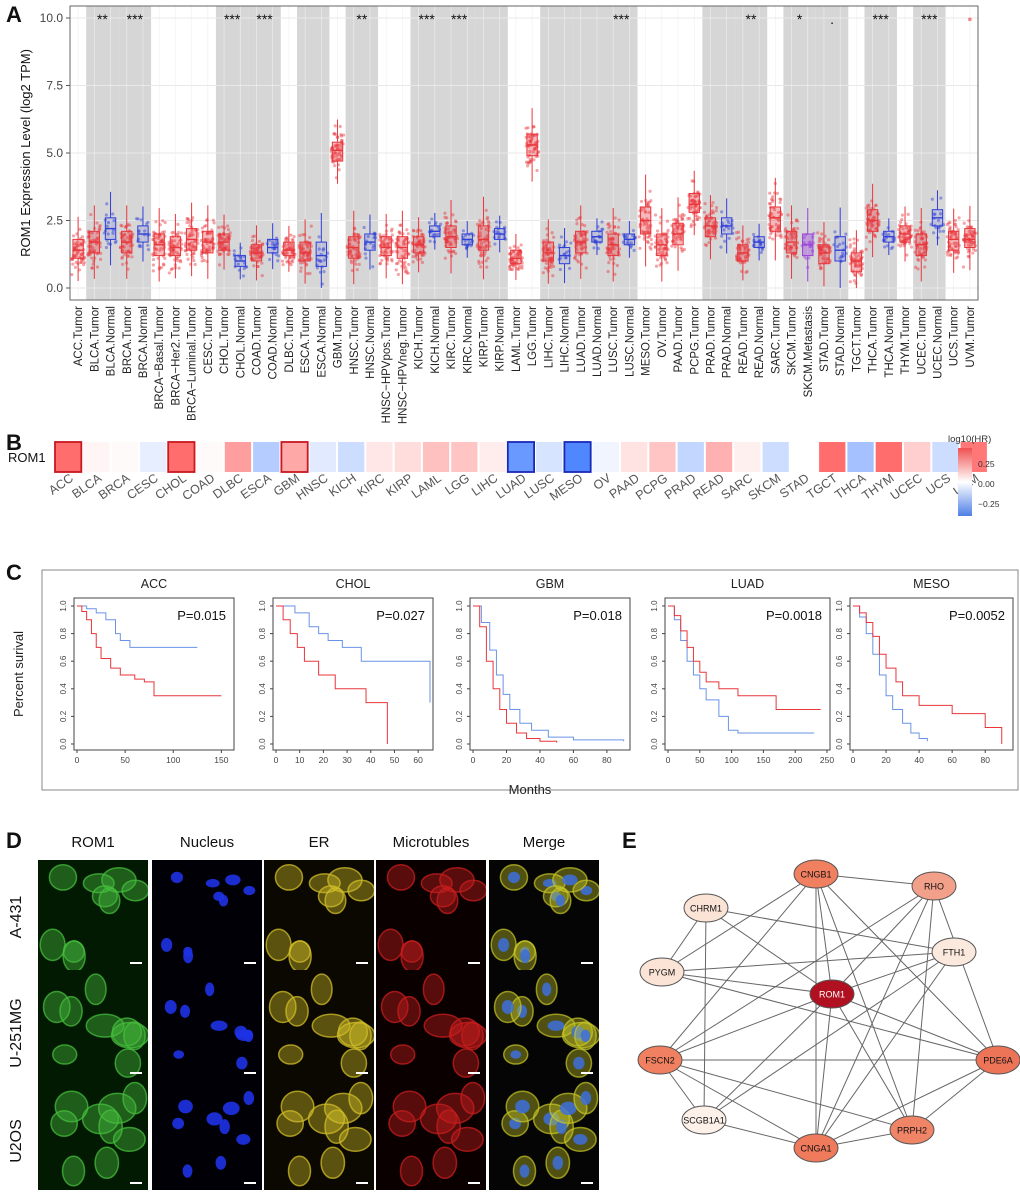 The image size is (1020, 1201). What do you see at coordinates (824, 254) in the screenshot?
I see `box-STAD.Tumor` at bounding box center [824, 254].